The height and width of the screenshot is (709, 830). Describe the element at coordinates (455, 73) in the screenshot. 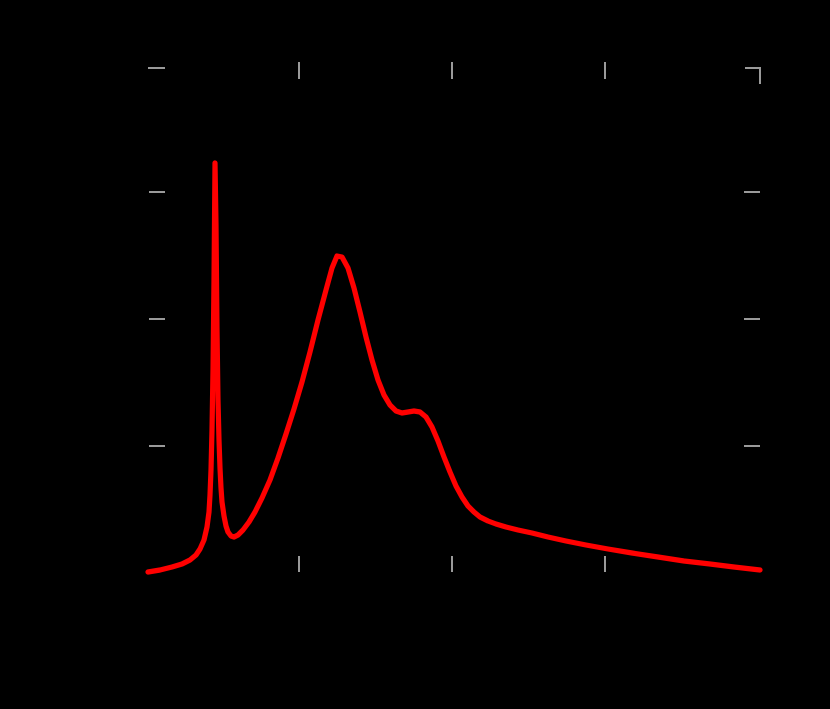

I see `top-axis-ticks` at that location.